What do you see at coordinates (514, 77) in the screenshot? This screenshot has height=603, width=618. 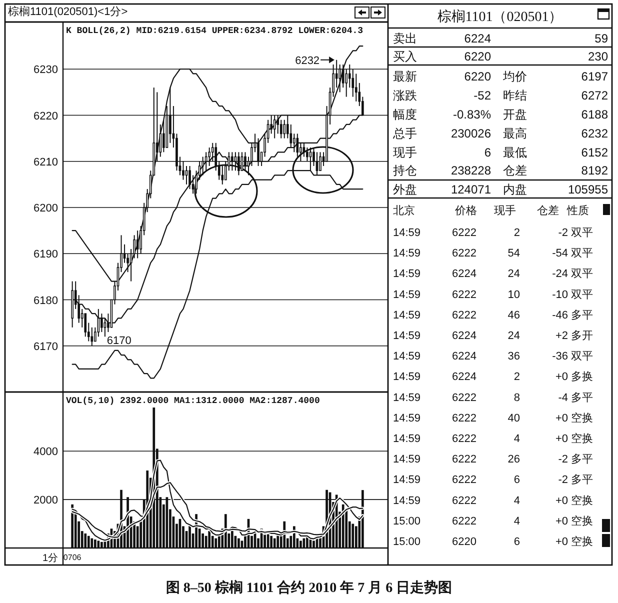 I see `text: 均价` at bounding box center [514, 77].